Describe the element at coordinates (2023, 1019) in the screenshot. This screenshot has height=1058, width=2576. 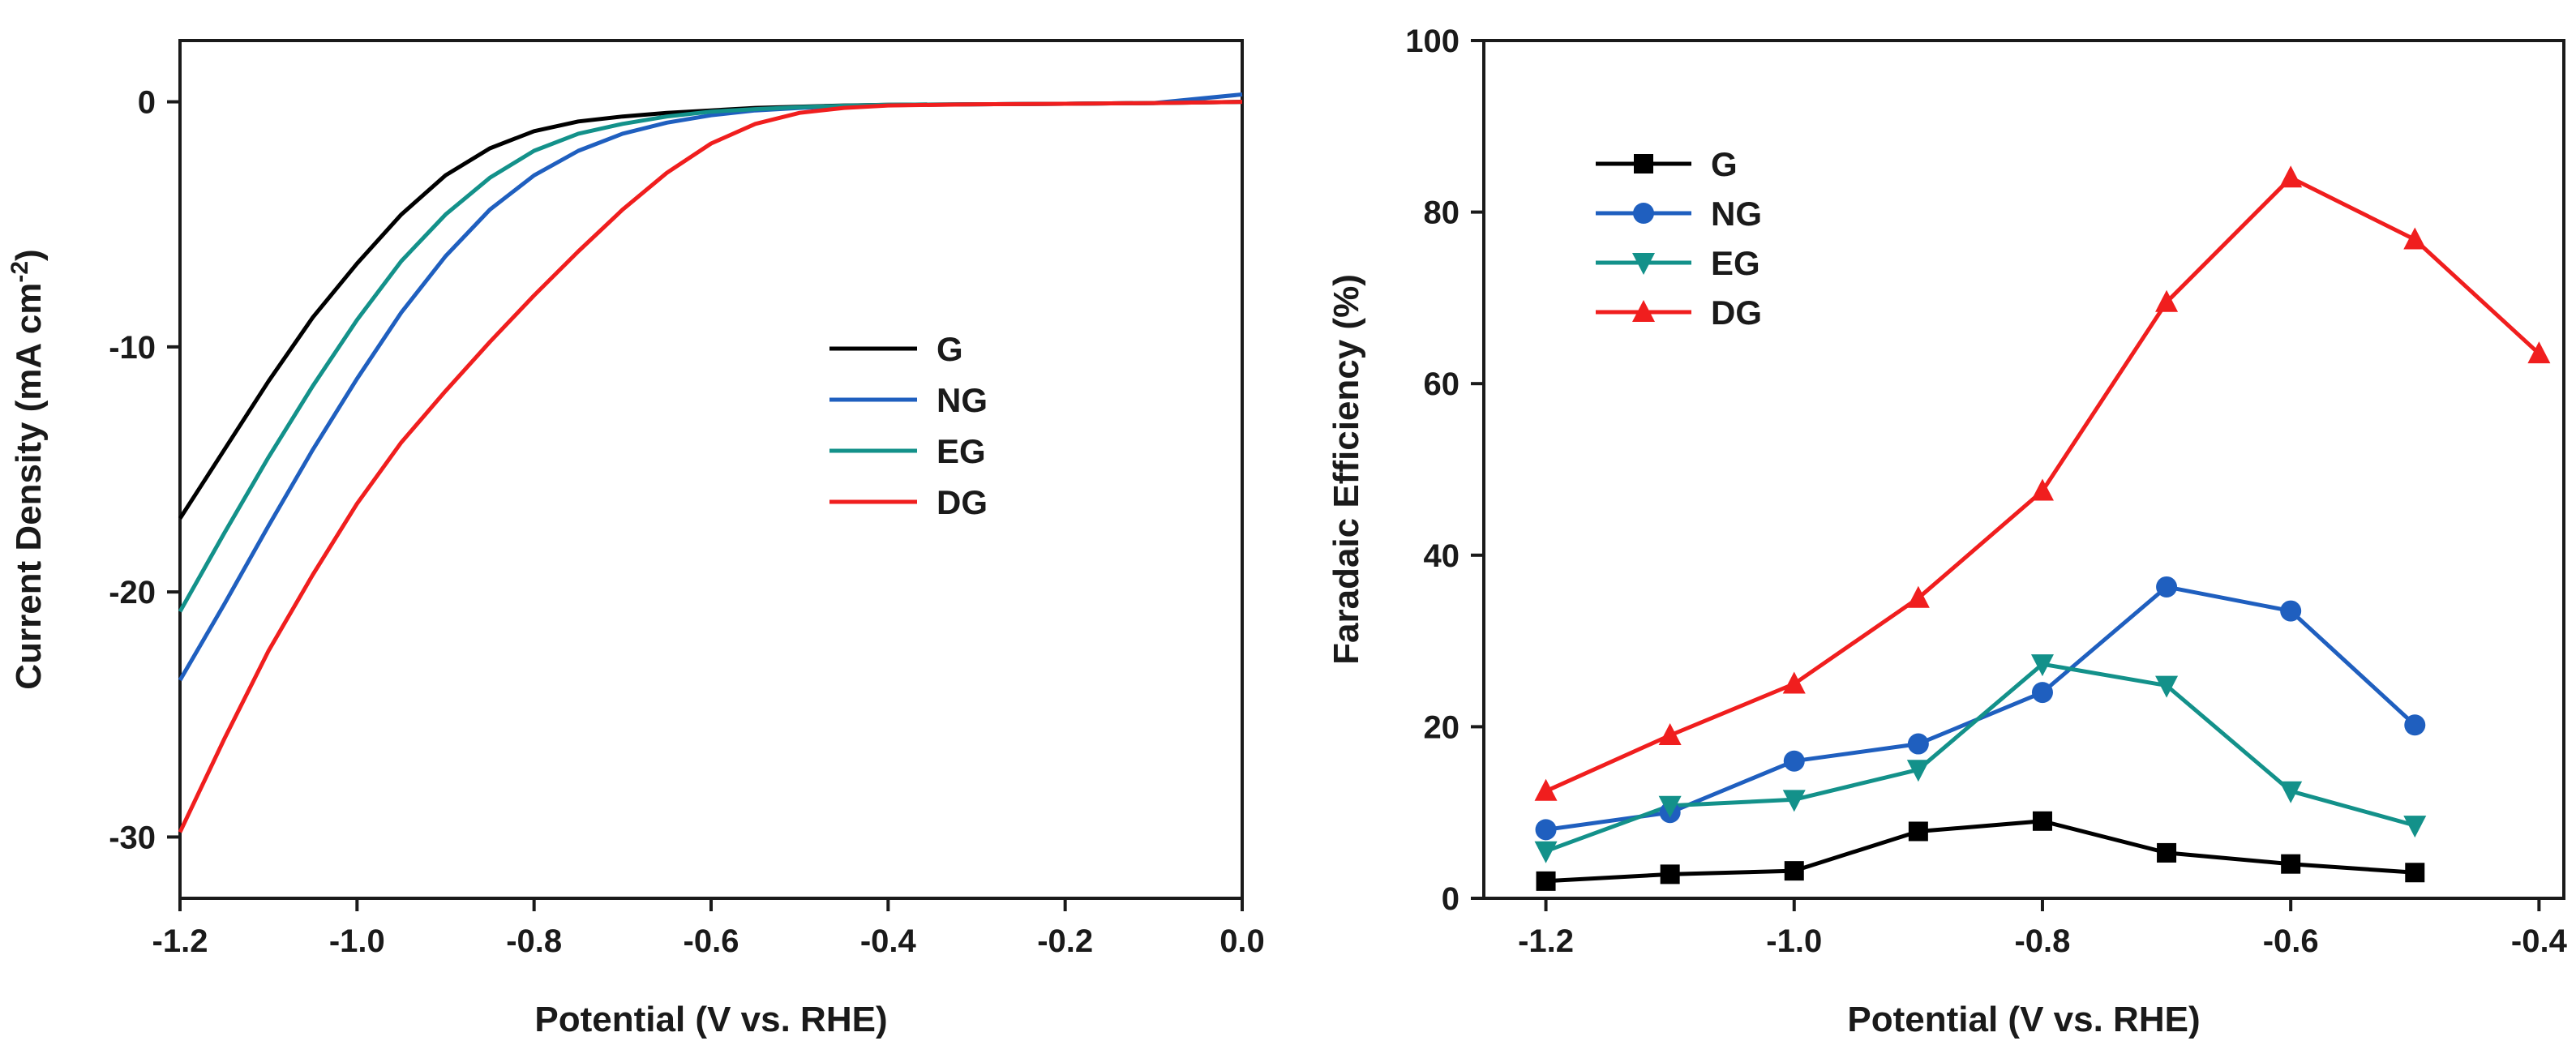
I see `fe-x-axis-title: Potential (V vs. RHE)` at that location.